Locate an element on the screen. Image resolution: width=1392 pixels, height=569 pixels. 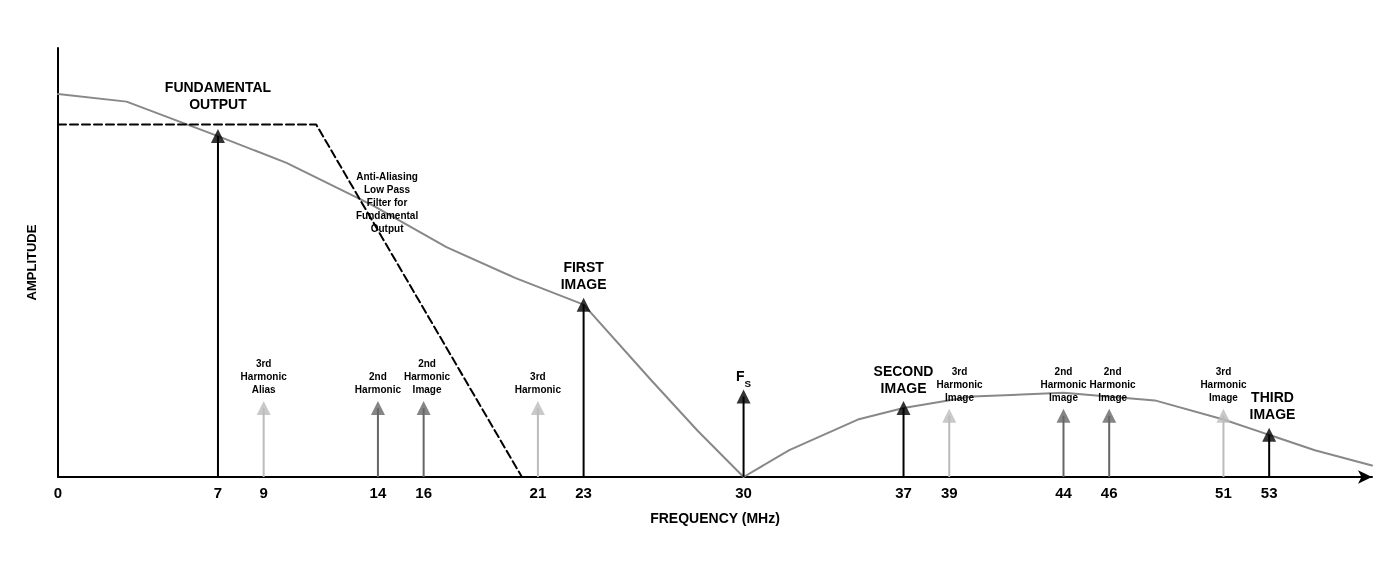
x-axis-title: FREQUENCY (MHz) is located at coordinates (715, 518).